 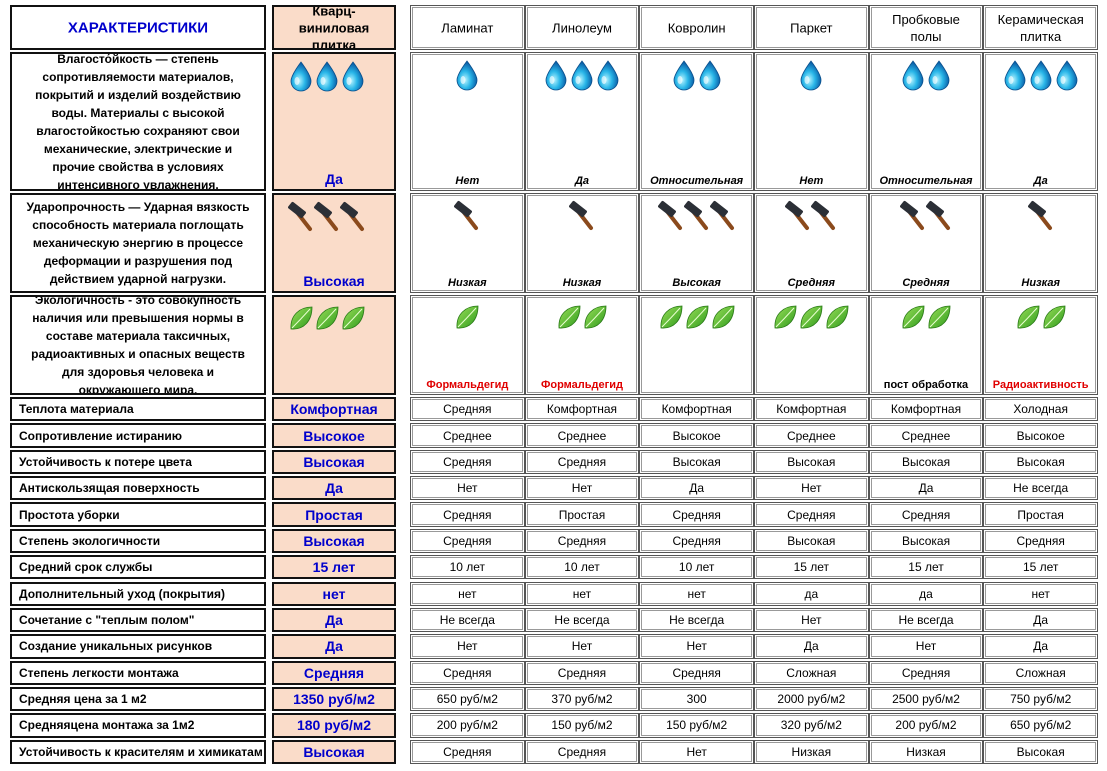 I want to click on cell: Среднее, so click(x=582, y=435).